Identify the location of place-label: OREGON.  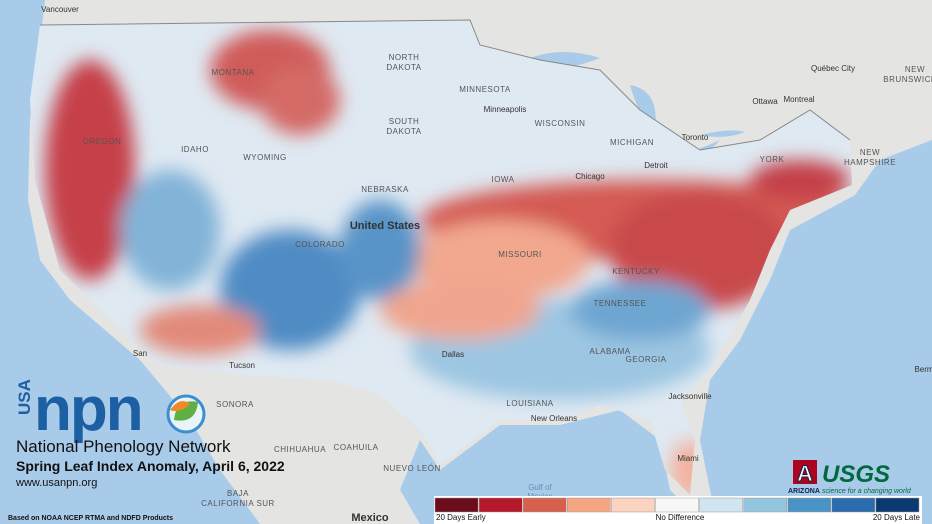
(102, 141).